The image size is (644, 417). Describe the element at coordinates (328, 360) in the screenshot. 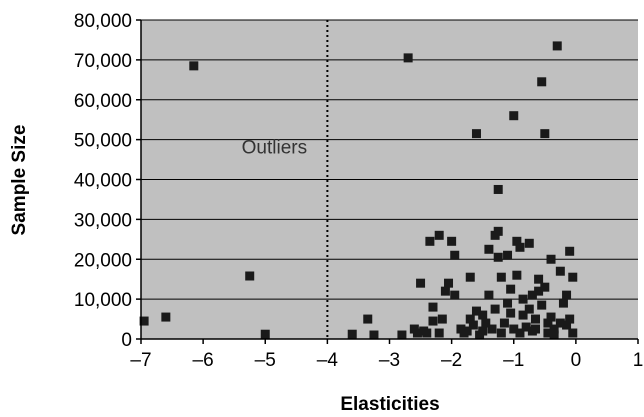

I see `x-tick-label: –4` at that location.